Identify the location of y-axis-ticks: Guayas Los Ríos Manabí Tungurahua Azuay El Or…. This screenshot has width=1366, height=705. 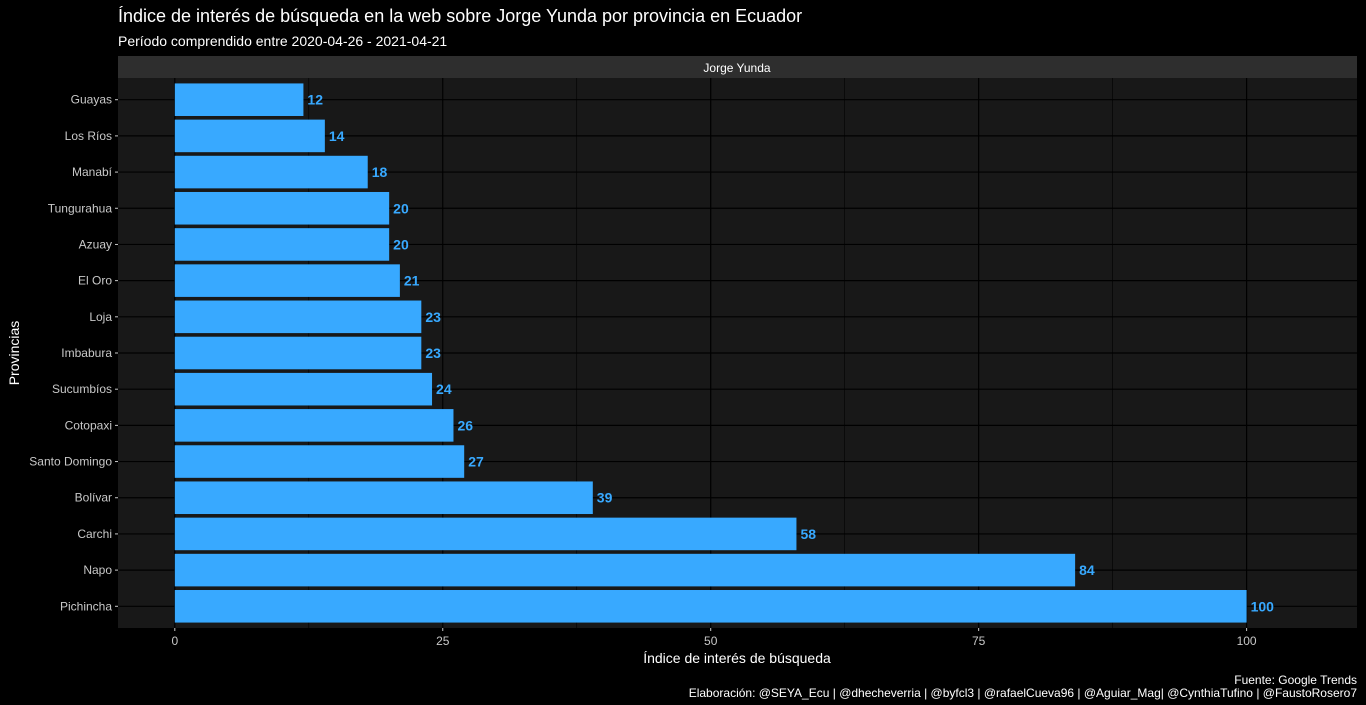
(73, 353).